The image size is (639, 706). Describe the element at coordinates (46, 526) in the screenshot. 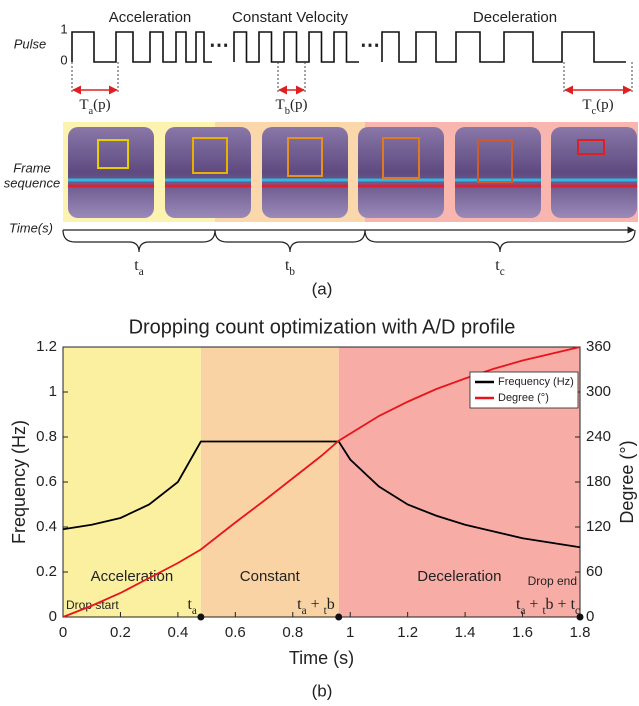

I see `y-tick-label: 0.4` at that location.